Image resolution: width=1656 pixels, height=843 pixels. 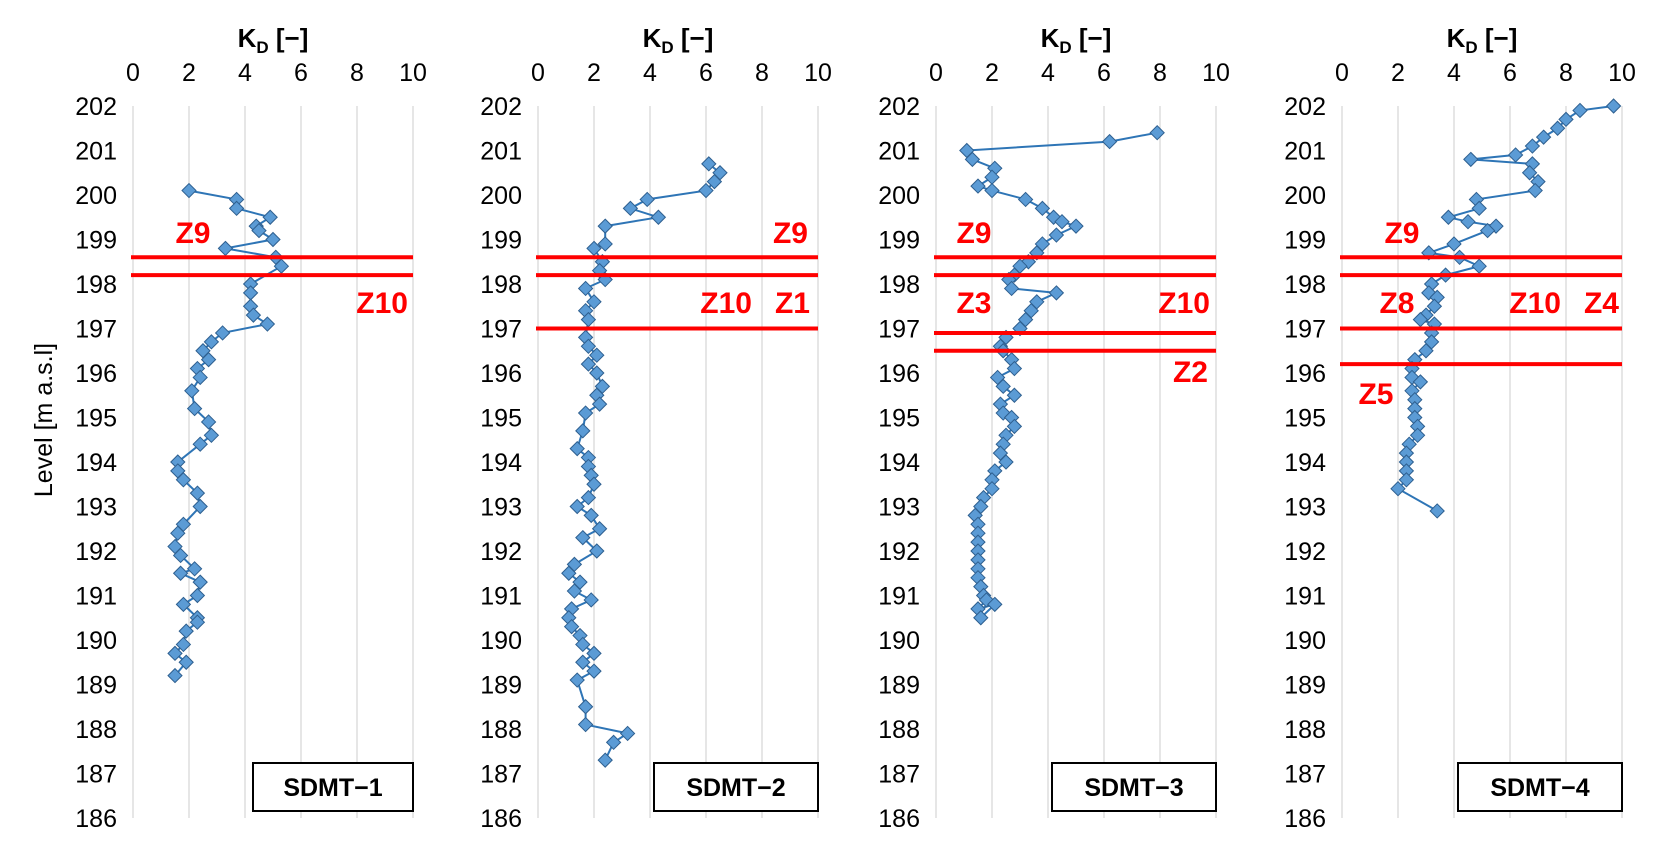 I want to click on x-axis-title: KD [−], so click(x=1482, y=40).